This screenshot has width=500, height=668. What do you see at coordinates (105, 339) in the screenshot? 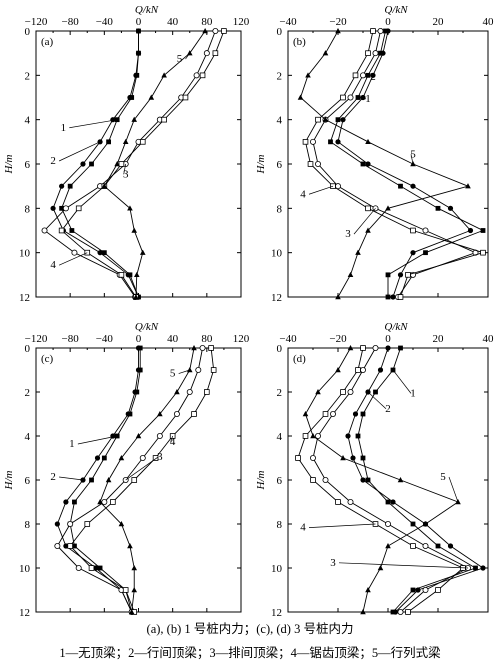
I see `x-tick-label: −40` at bounding box center [105, 339].